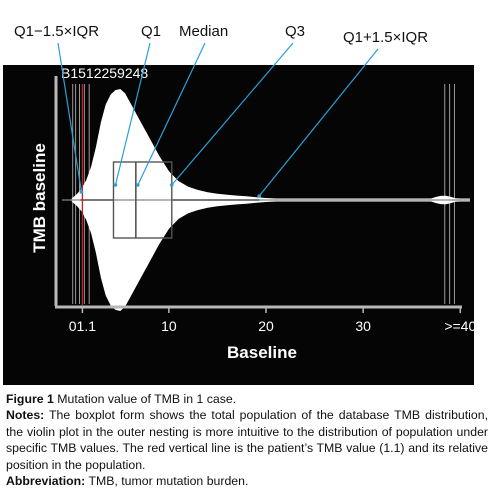  I want to click on x-axis-label: Baseline, so click(262, 352).